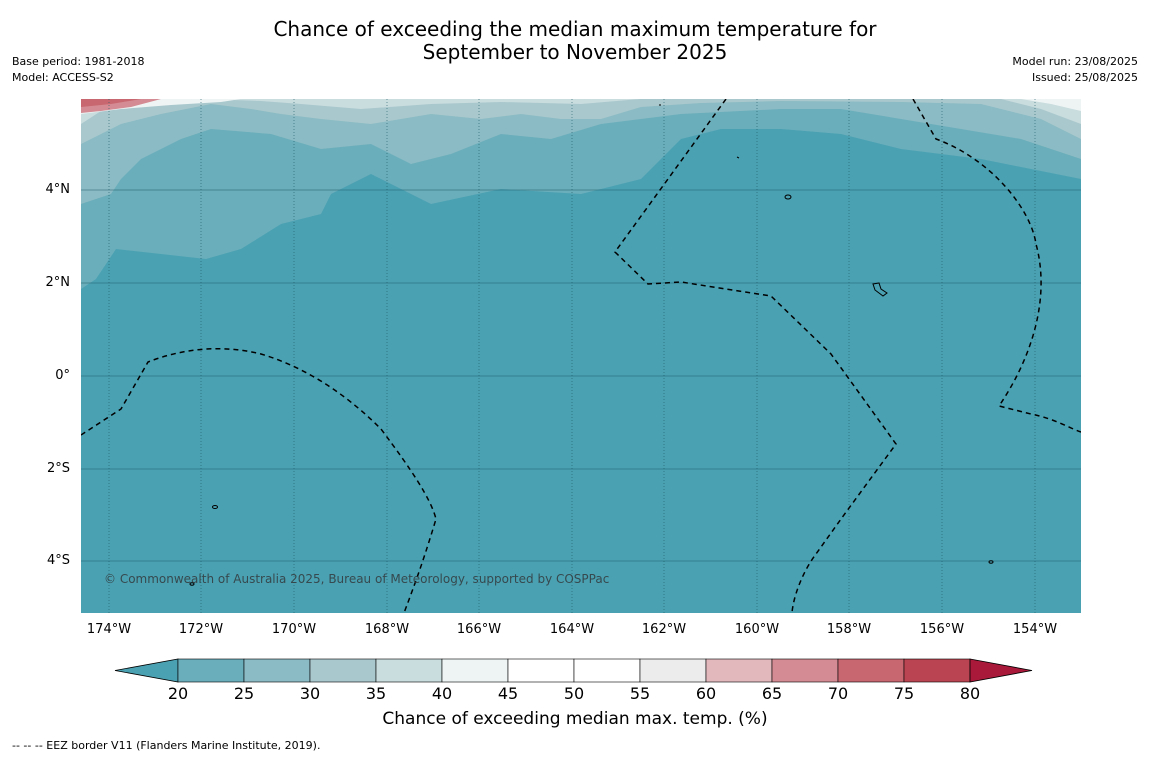  Describe the element at coordinates (508, 693) in the screenshot. I see `cb-tick-45: 45` at that location.